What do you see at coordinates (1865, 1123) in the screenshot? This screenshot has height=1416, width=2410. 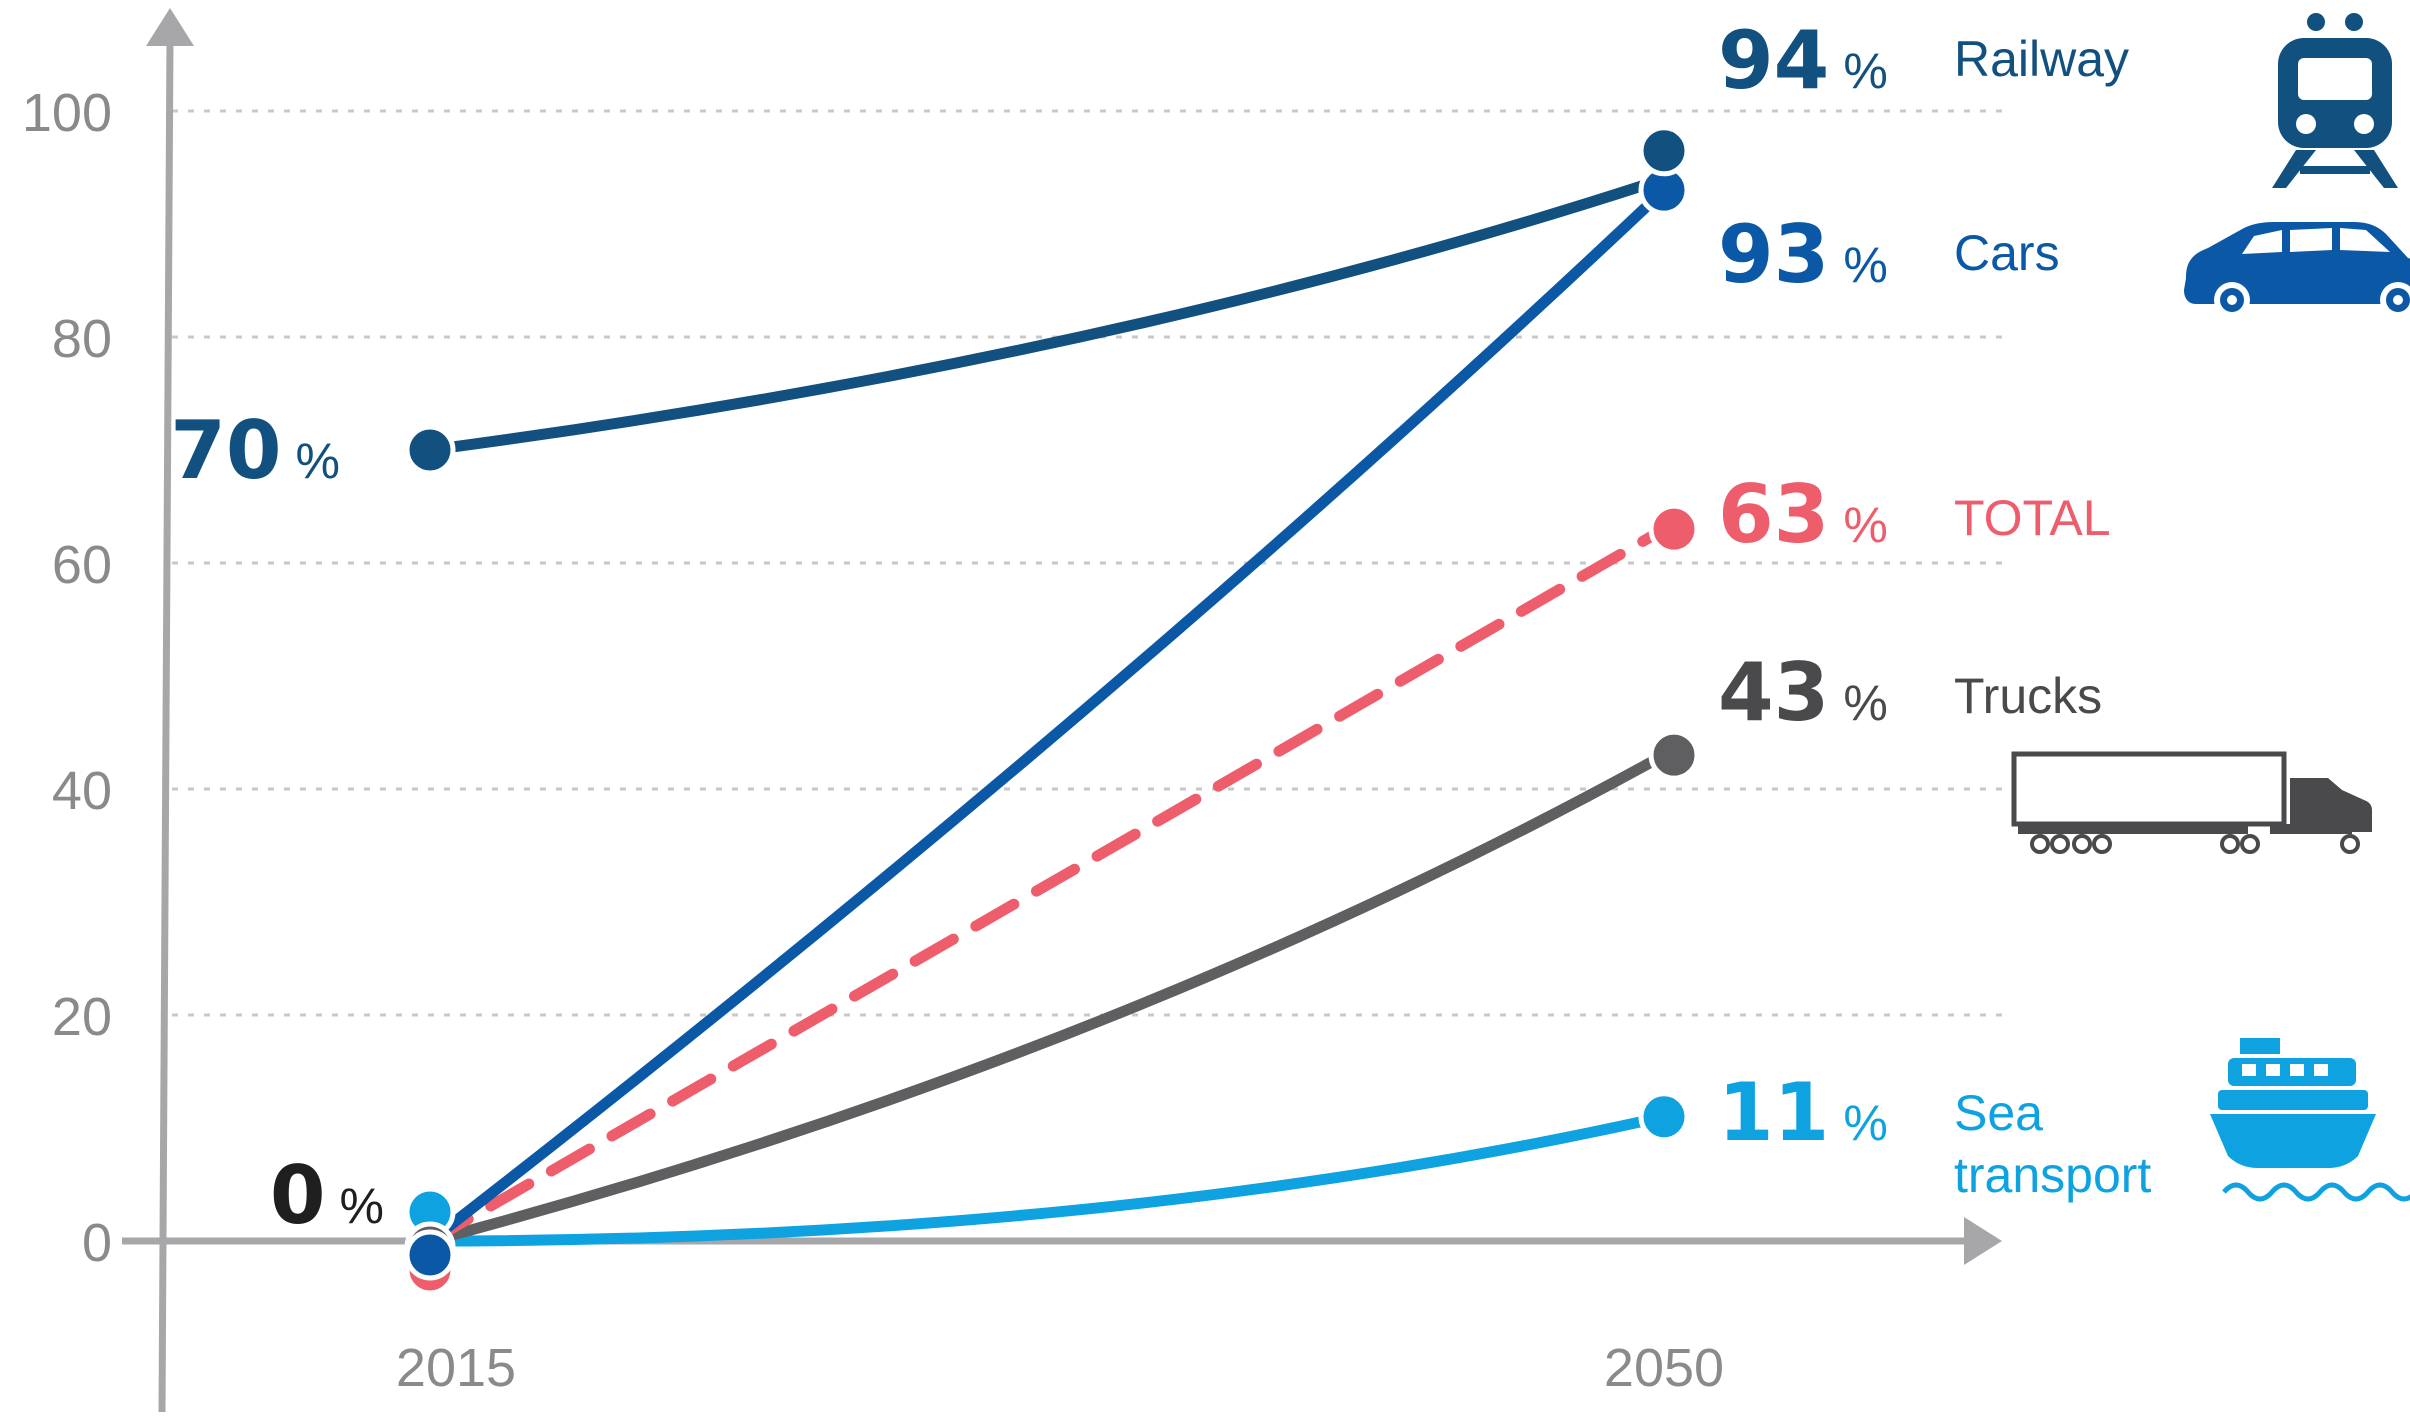 I see `sea-end-pct: %` at bounding box center [1865, 1123].